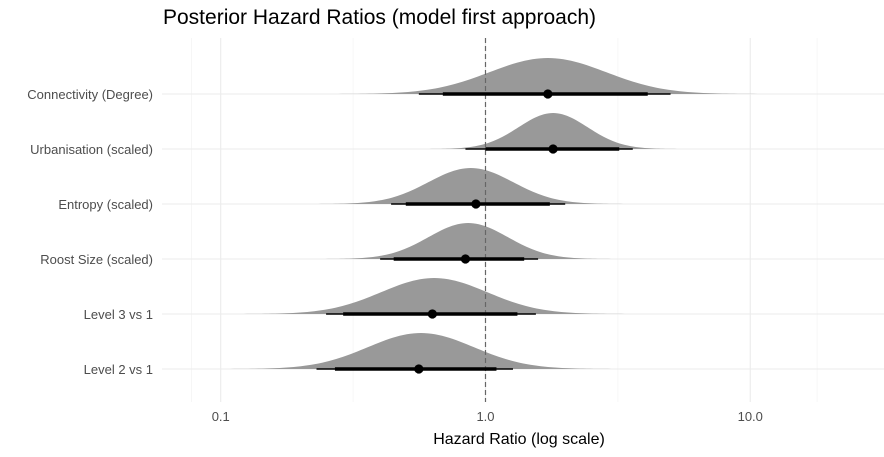 Image resolution: width=884 pixels, height=457 pixels. I want to click on y-tick-label: Urbanisation (scaled), so click(91, 149).